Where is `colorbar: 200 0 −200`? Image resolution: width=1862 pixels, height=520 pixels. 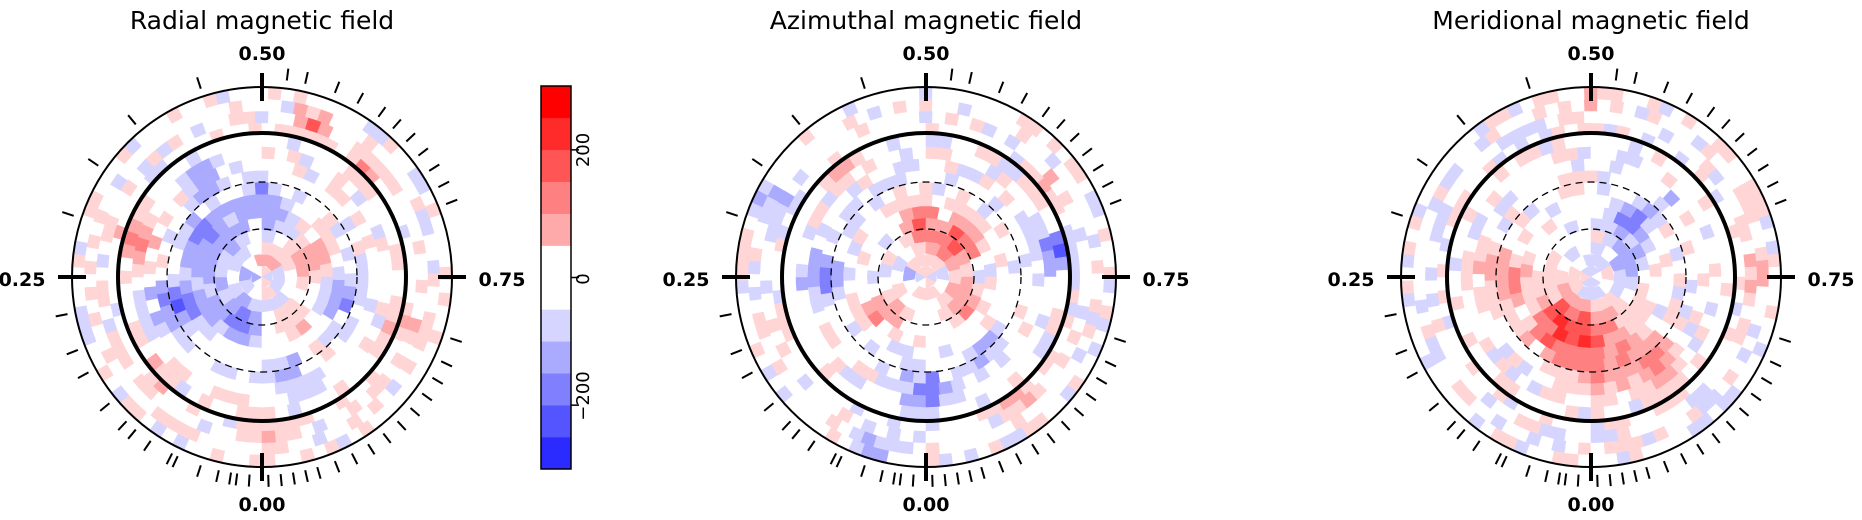 colorbar: 200 0 −200 is located at coordinates (567, 277).